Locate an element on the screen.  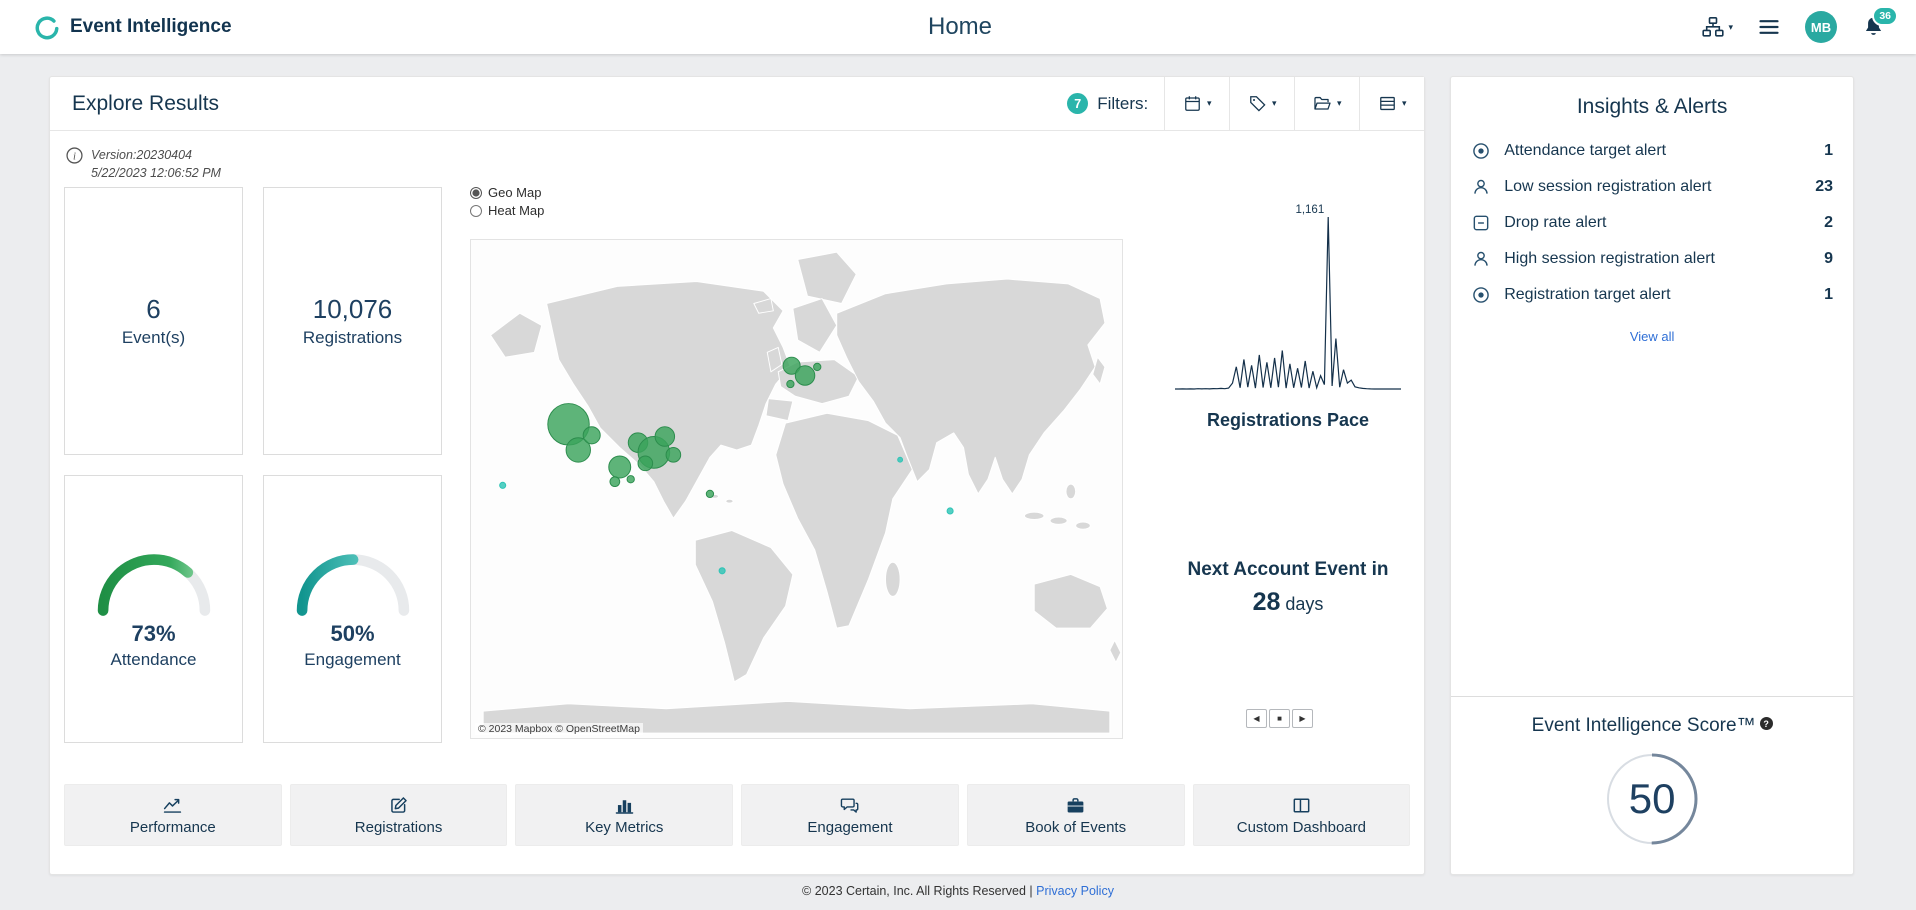
chat-icon is located at coordinates (850, 805).